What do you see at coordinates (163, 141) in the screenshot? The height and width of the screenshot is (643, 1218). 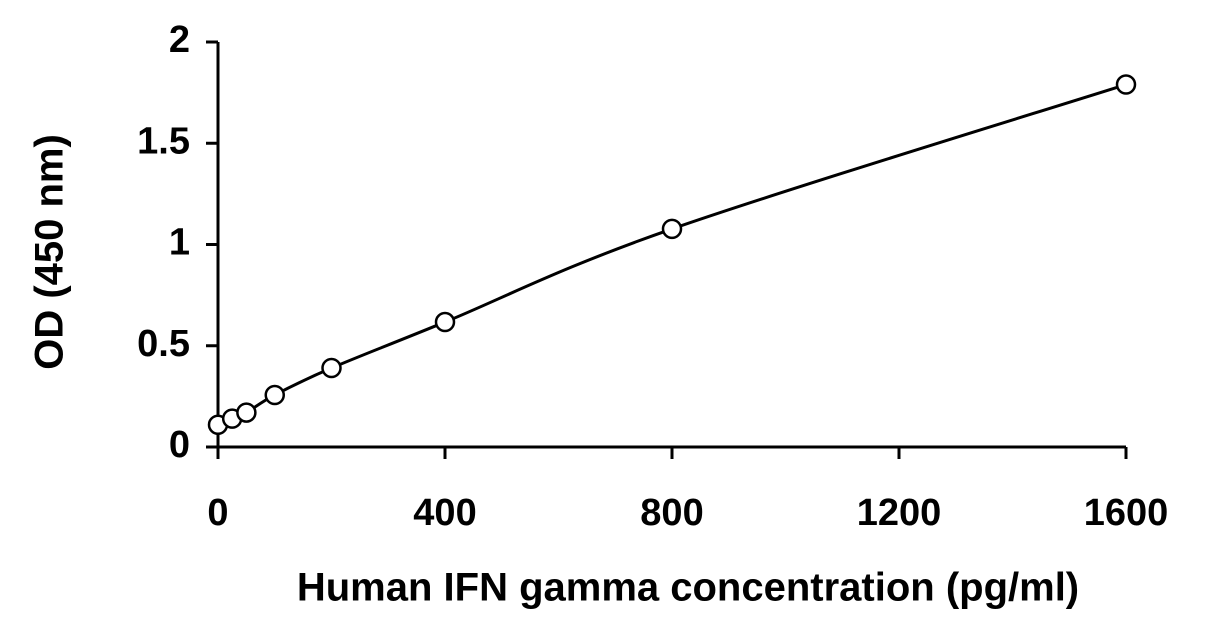 I see `y-tick-label: 1.5` at bounding box center [163, 141].